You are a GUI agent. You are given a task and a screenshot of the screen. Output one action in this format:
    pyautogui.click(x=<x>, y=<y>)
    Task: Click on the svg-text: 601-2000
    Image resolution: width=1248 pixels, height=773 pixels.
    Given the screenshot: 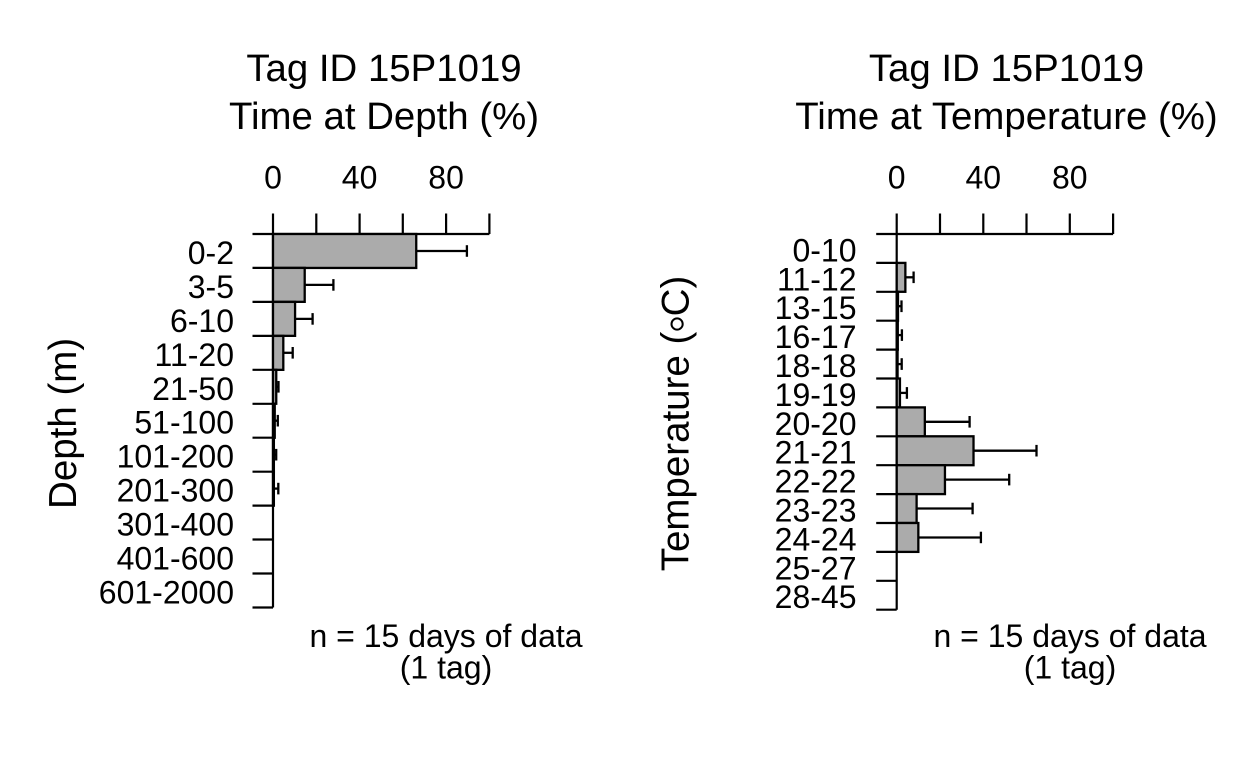 What is the action you would take?
    pyautogui.click(x=166, y=593)
    